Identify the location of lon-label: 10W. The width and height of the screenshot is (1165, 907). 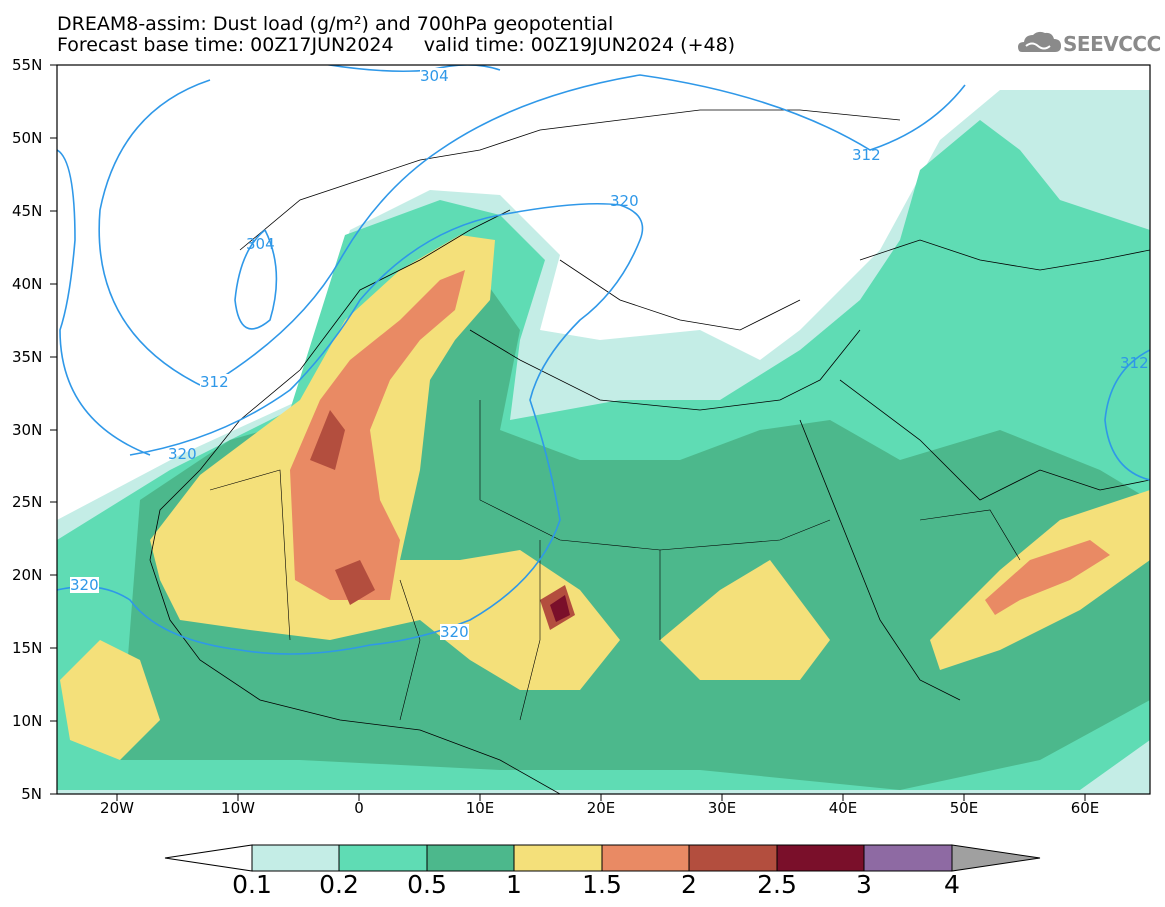
(238, 808).